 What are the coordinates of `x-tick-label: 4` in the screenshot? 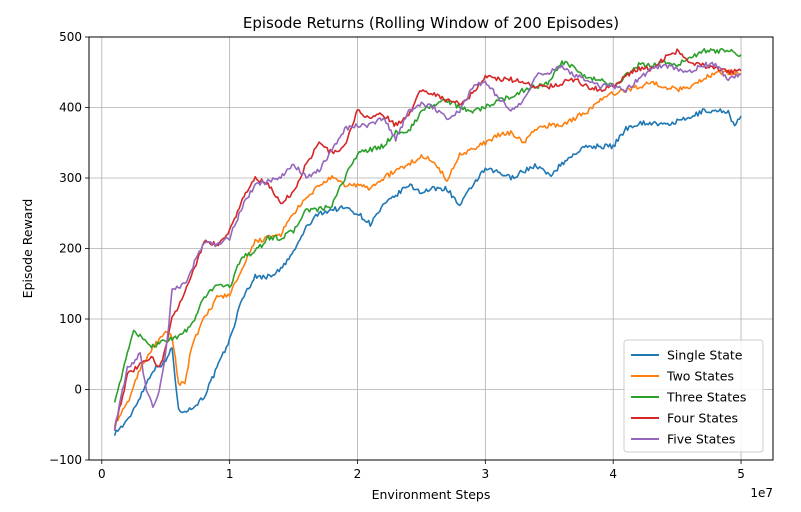 It's located at (613, 474).